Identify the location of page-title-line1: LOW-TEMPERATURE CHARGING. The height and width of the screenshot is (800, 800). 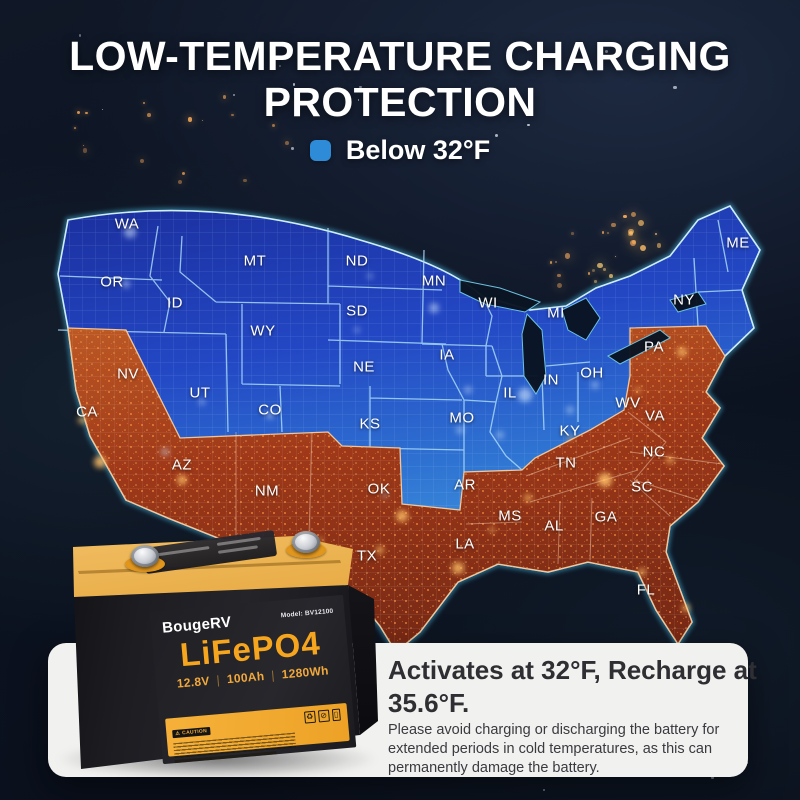
(400, 56).